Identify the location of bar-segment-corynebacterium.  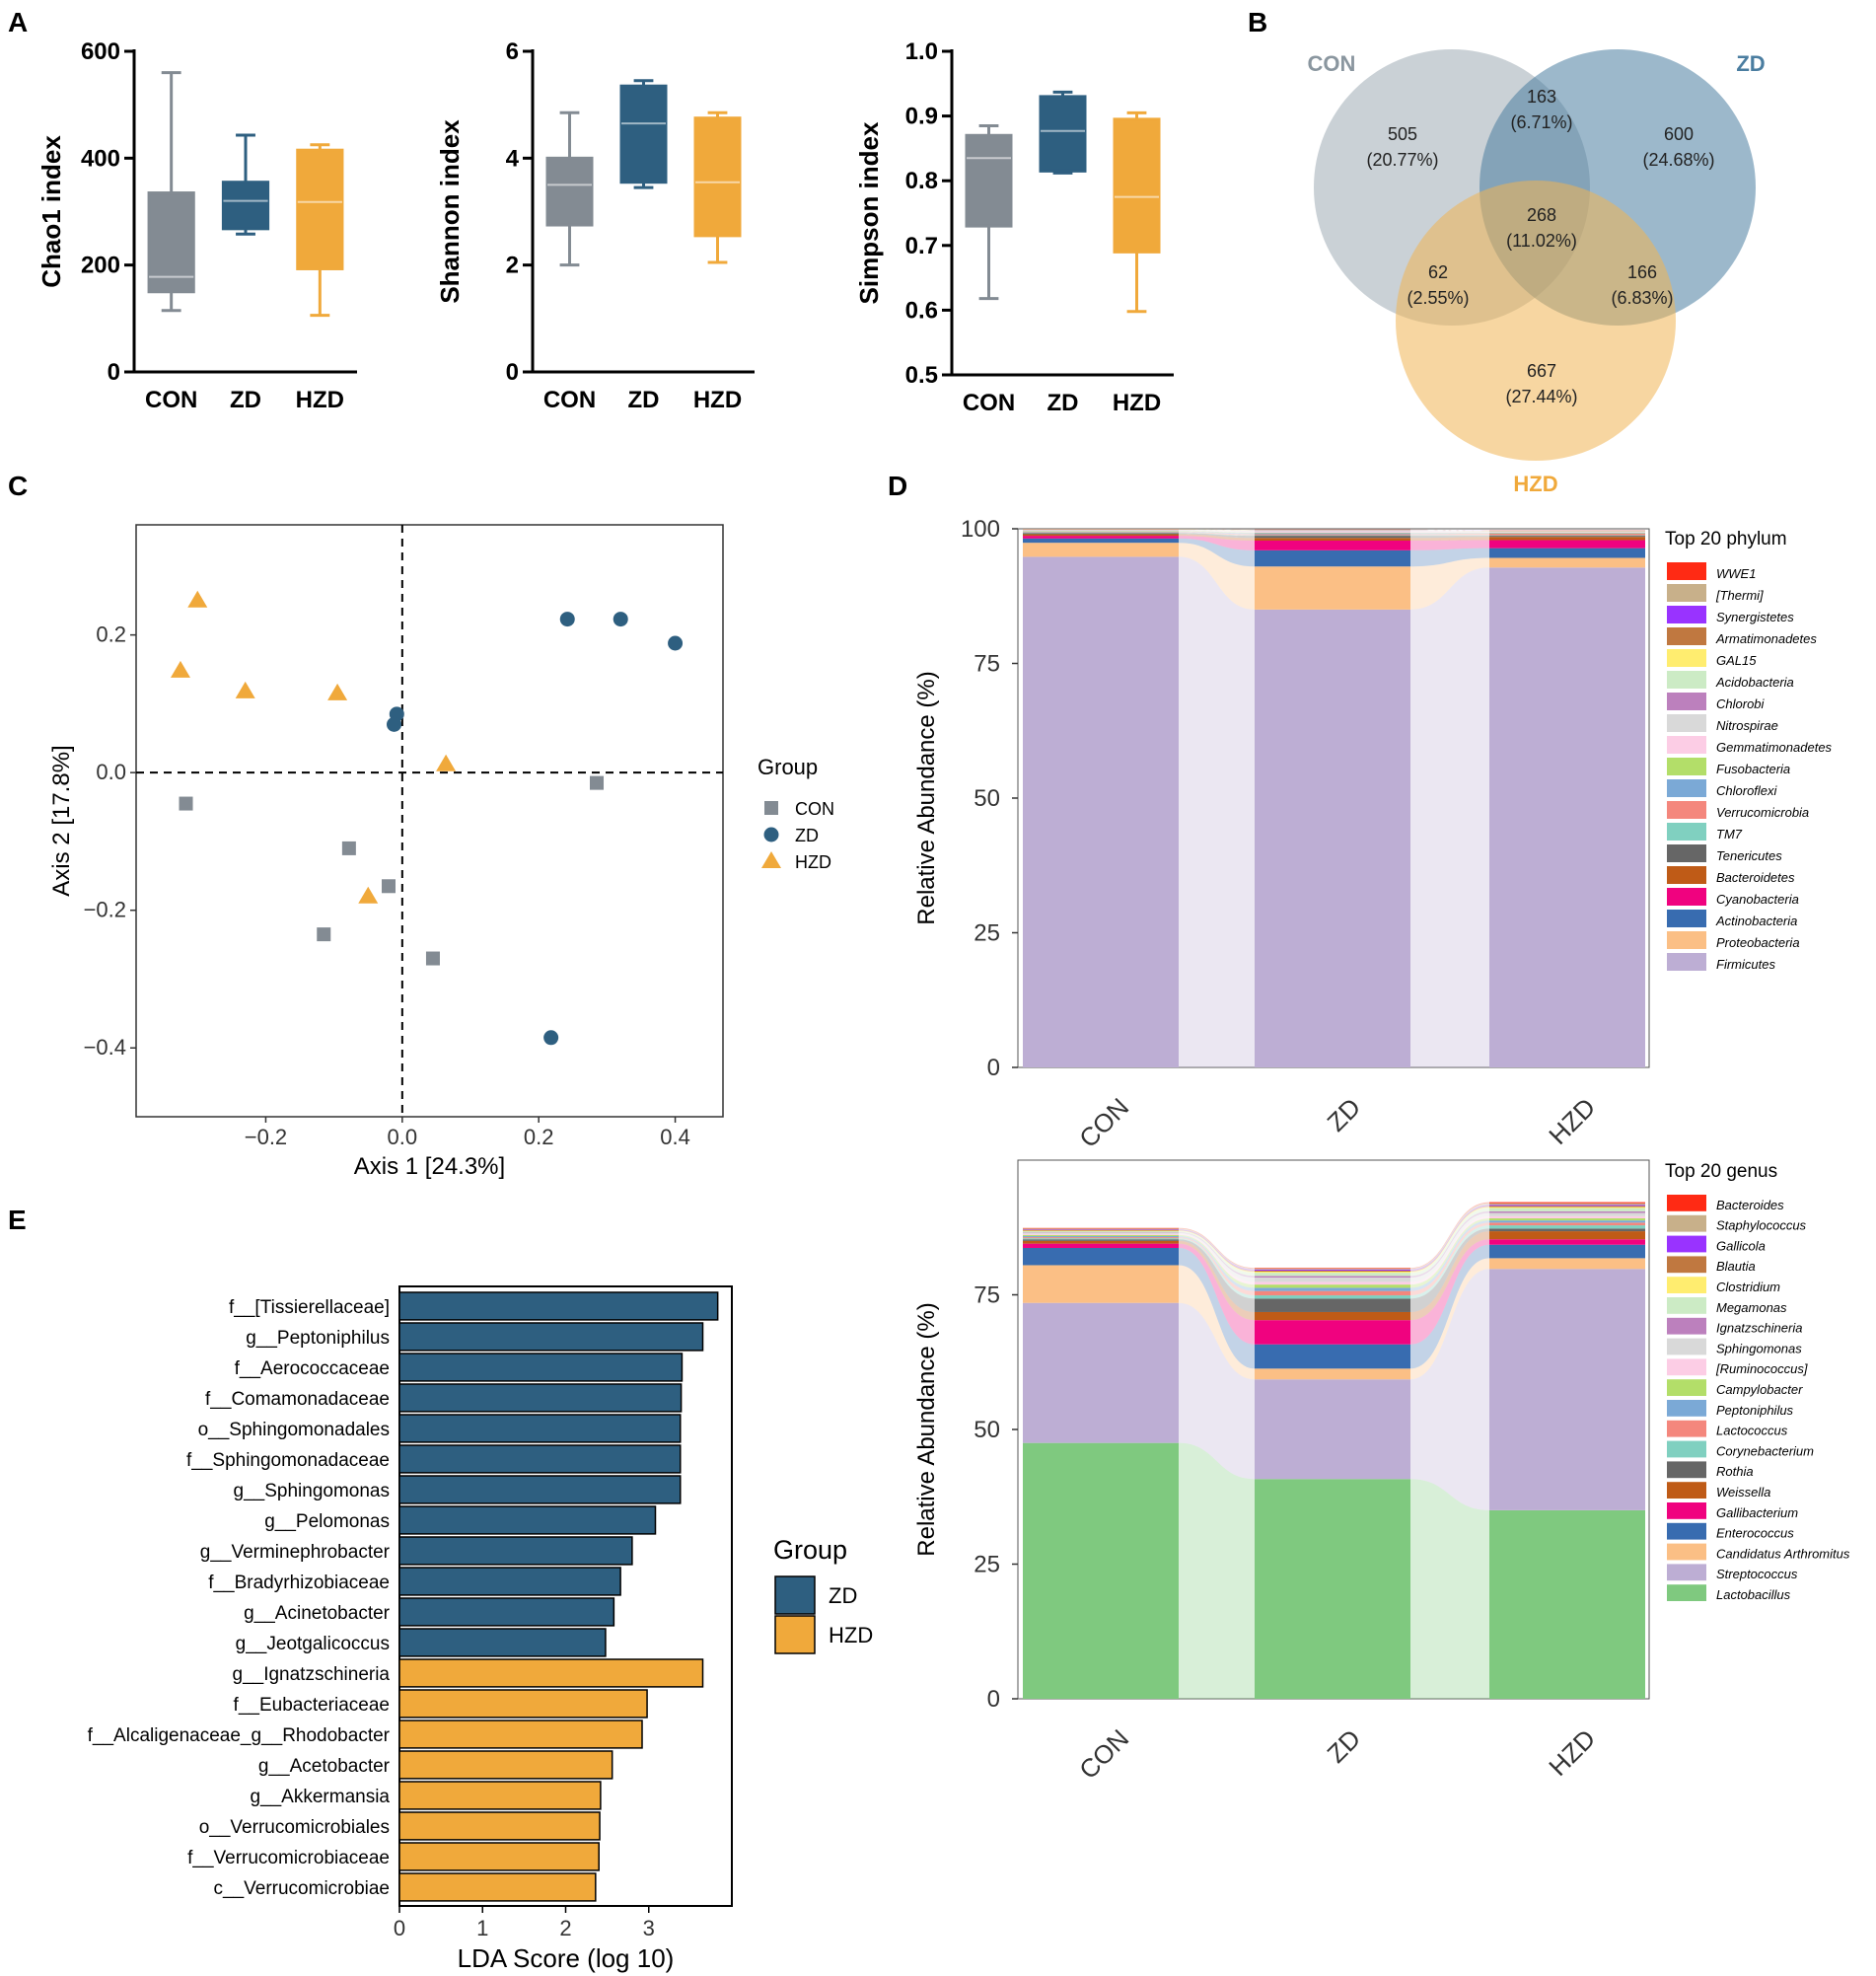
(1332, 1297).